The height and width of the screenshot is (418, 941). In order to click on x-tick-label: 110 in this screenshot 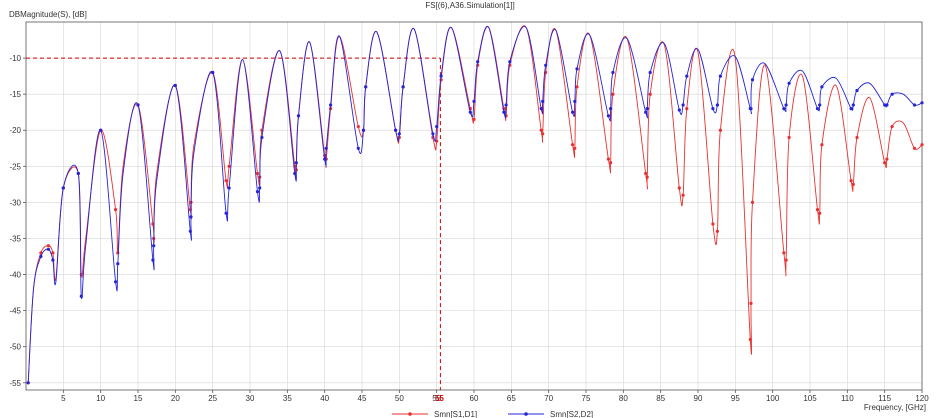, I will do `click(847, 398)`.